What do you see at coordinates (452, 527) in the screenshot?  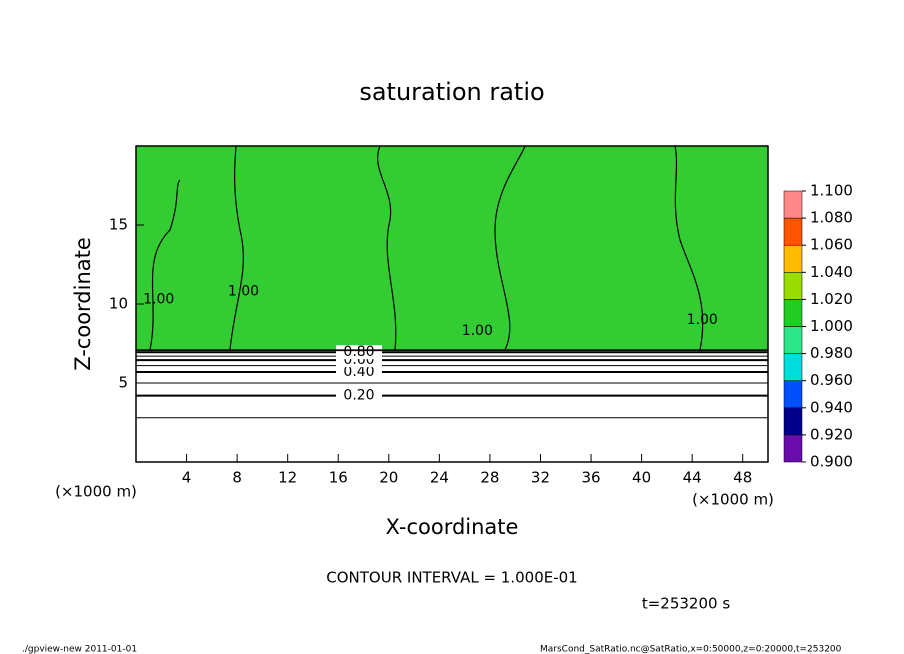 I see `x-axis-label: X-coordinate` at bounding box center [452, 527].